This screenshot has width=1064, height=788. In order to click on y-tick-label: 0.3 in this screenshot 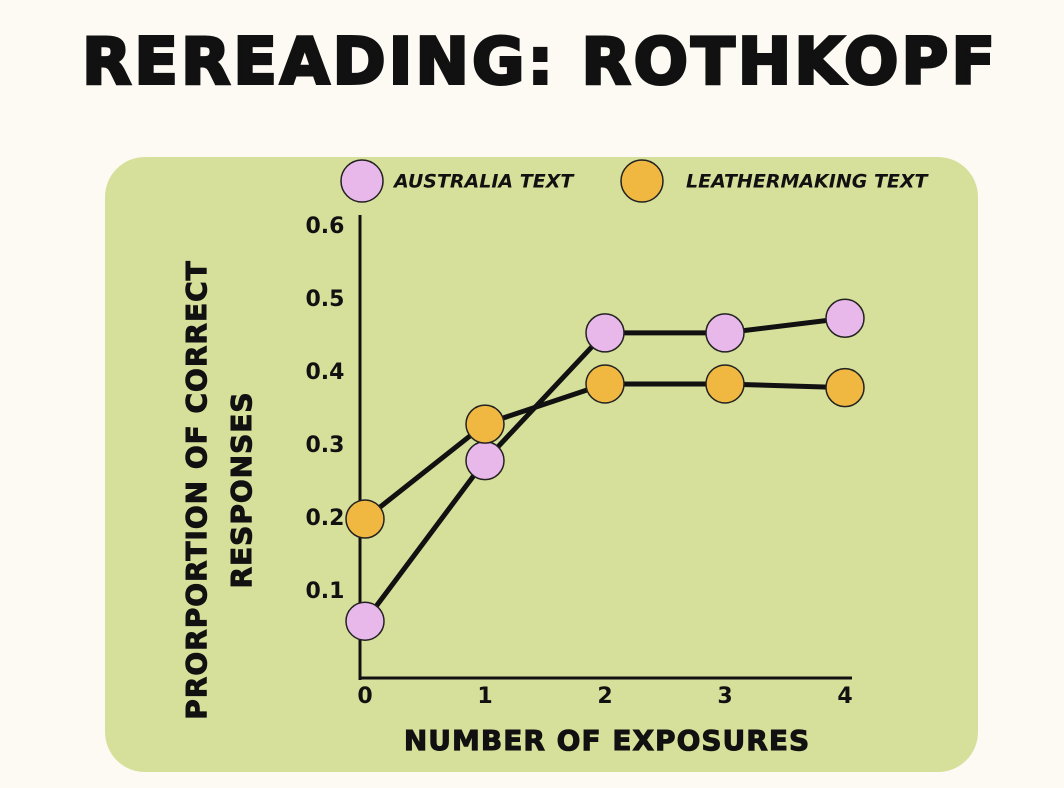, I will do `click(325, 445)`.